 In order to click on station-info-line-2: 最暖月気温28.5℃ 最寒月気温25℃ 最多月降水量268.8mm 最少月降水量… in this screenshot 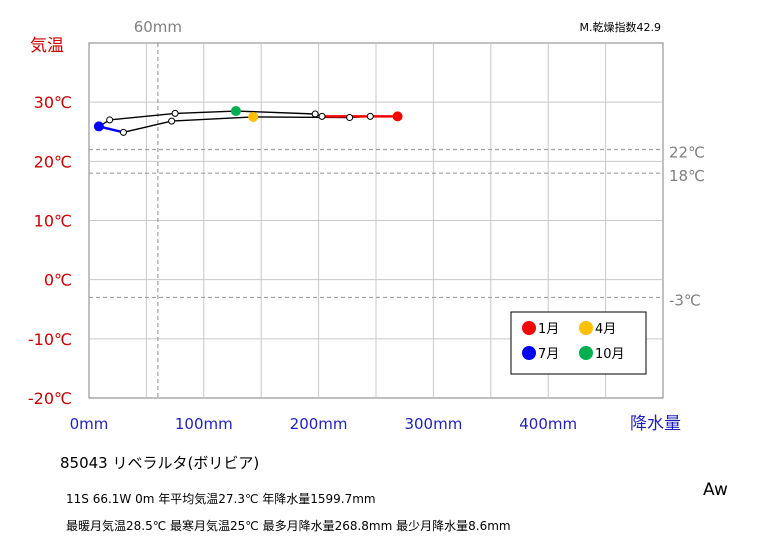, I will do `click(288, 526)`.